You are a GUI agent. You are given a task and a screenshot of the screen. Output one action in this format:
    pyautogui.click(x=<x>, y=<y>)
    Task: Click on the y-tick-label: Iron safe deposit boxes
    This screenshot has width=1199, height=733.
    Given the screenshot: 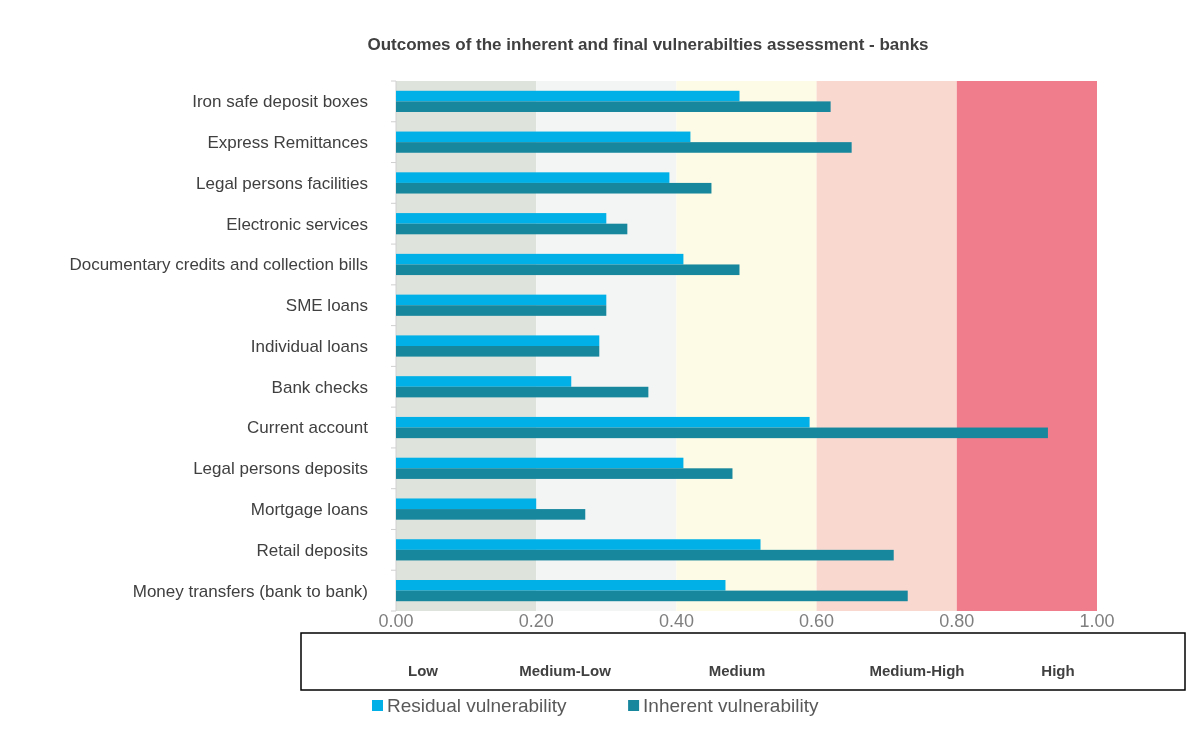 What is the action you would take?
    pyautogui.click(x=280, y=102)
    